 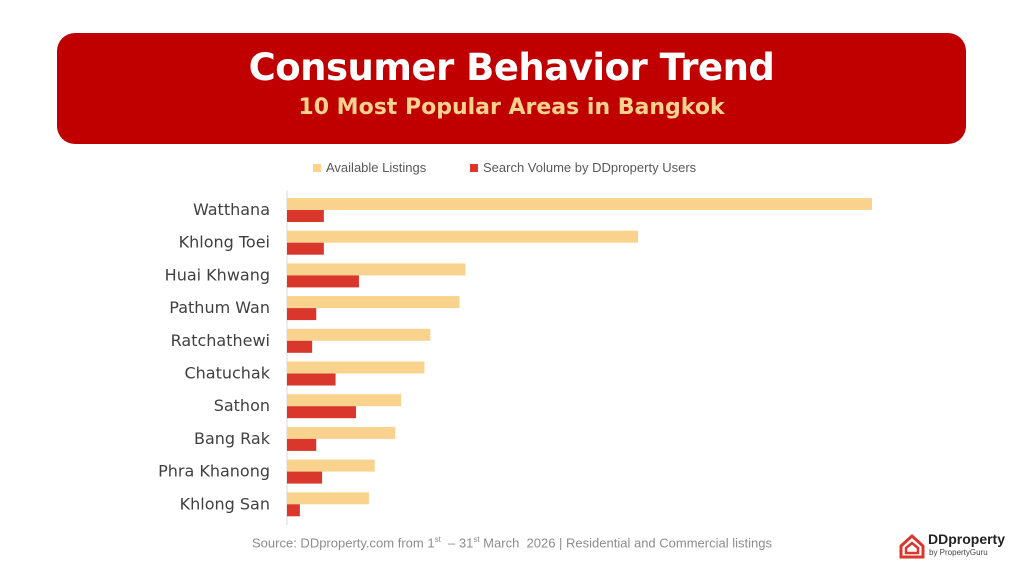 What do you see at coordinates (958, 552) in the screenshot?
I see `logo-byline: by PropertyGuru` at bounding box center [958, 552].